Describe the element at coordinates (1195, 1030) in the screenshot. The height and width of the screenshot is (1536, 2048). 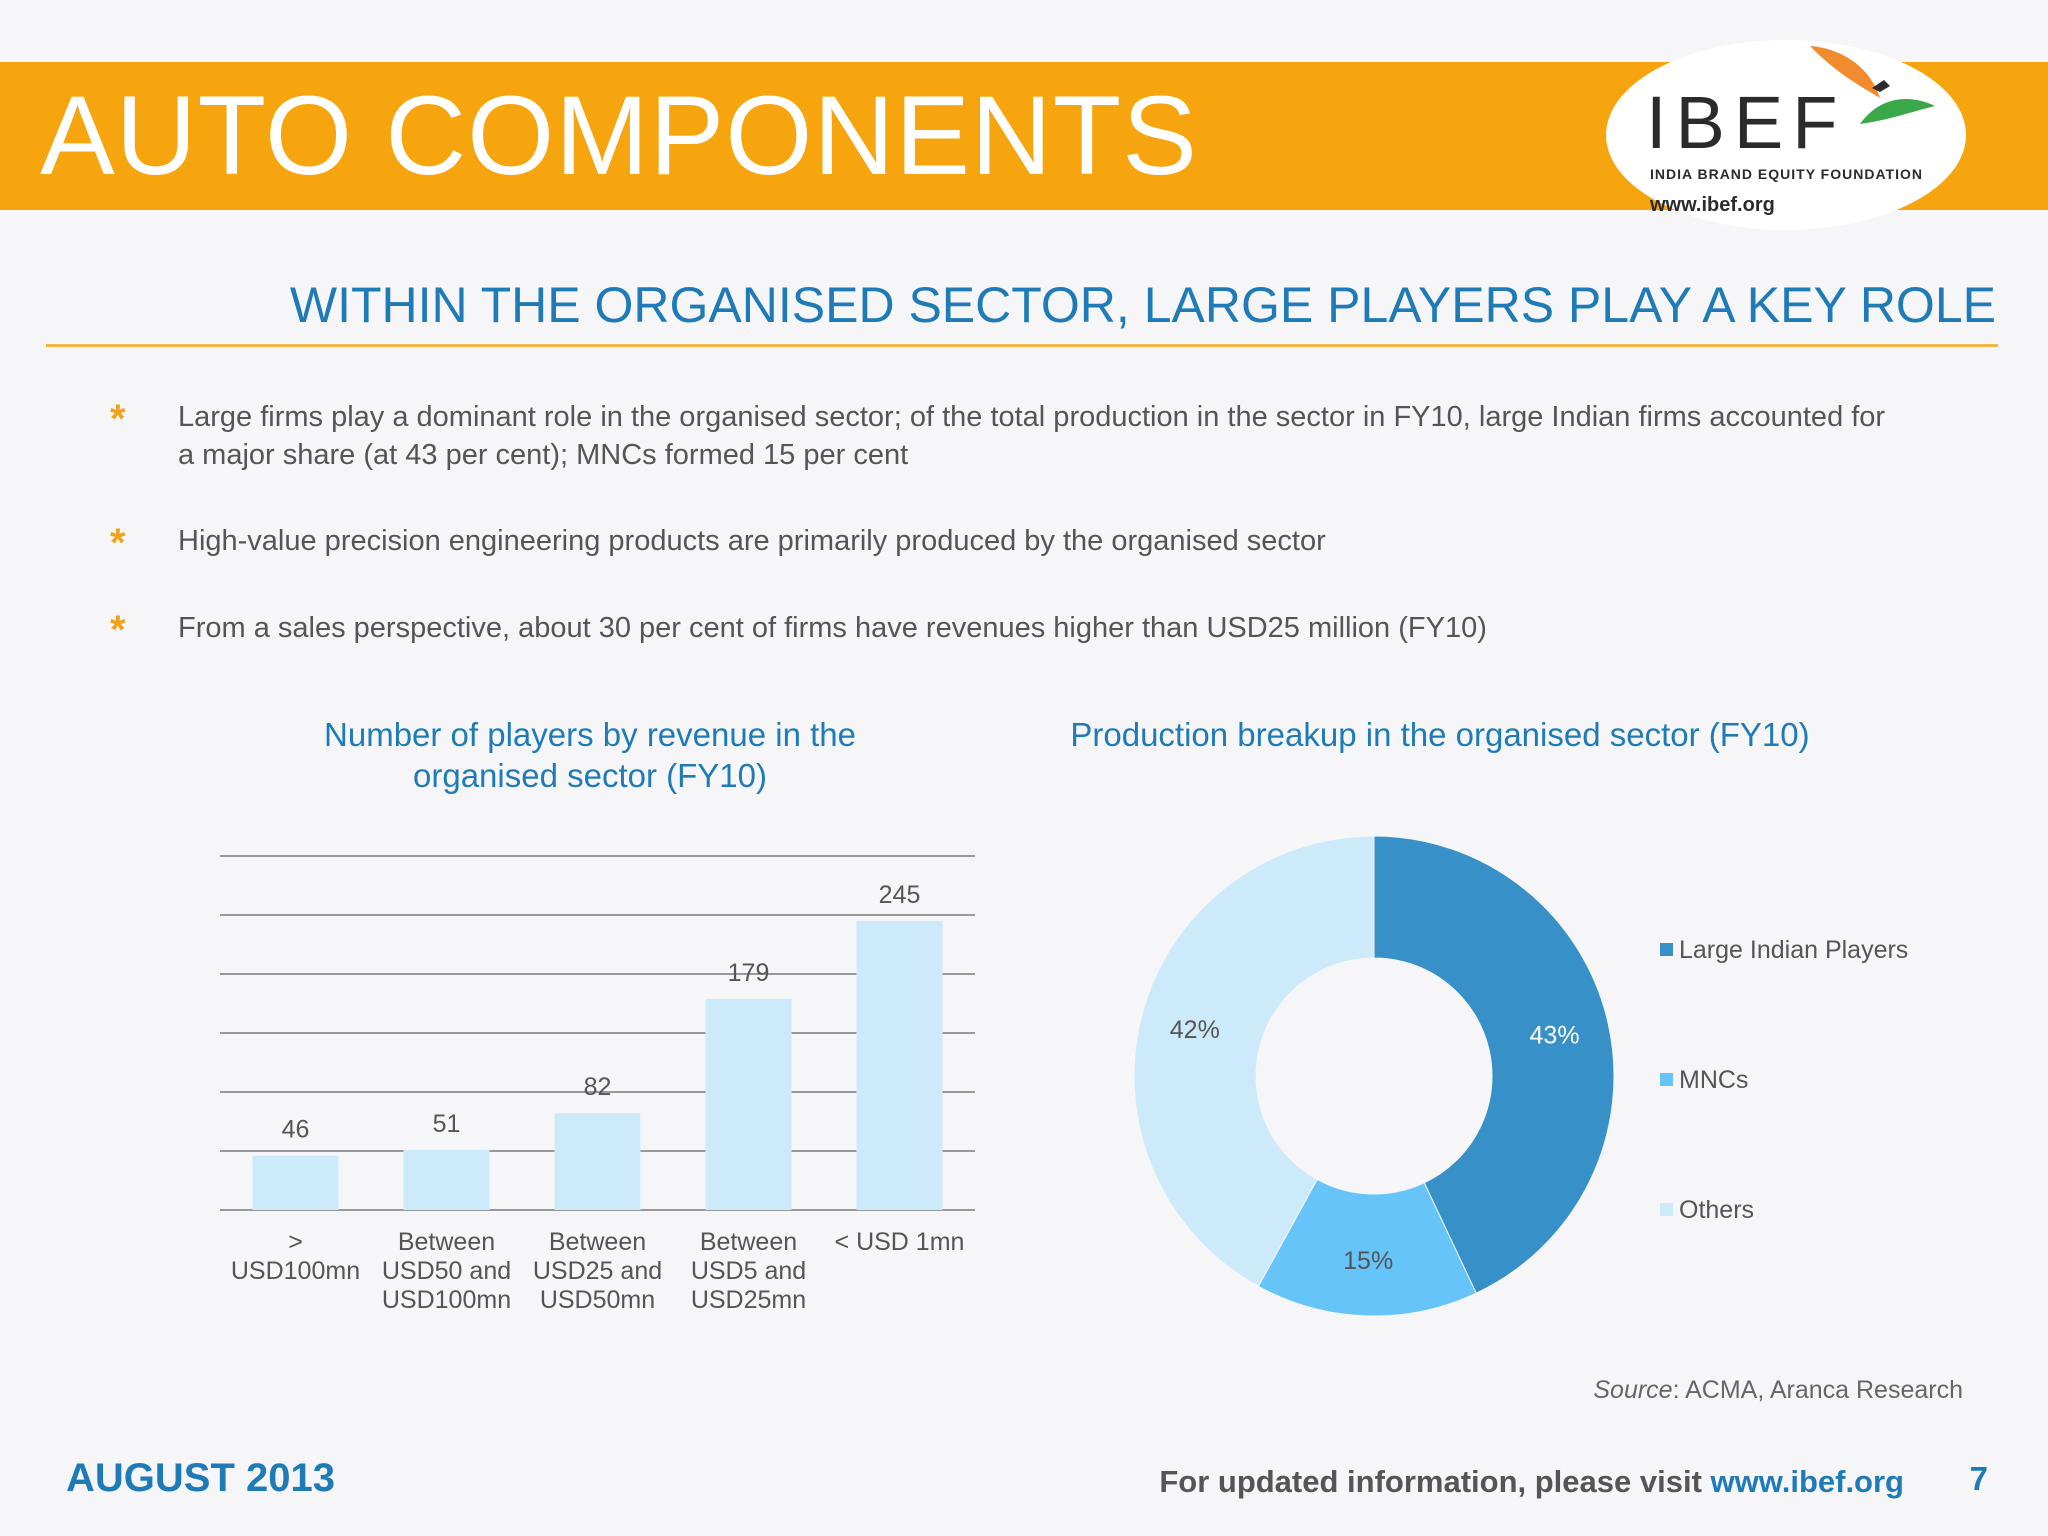
I see `pie-value-label: 42%` at that location.